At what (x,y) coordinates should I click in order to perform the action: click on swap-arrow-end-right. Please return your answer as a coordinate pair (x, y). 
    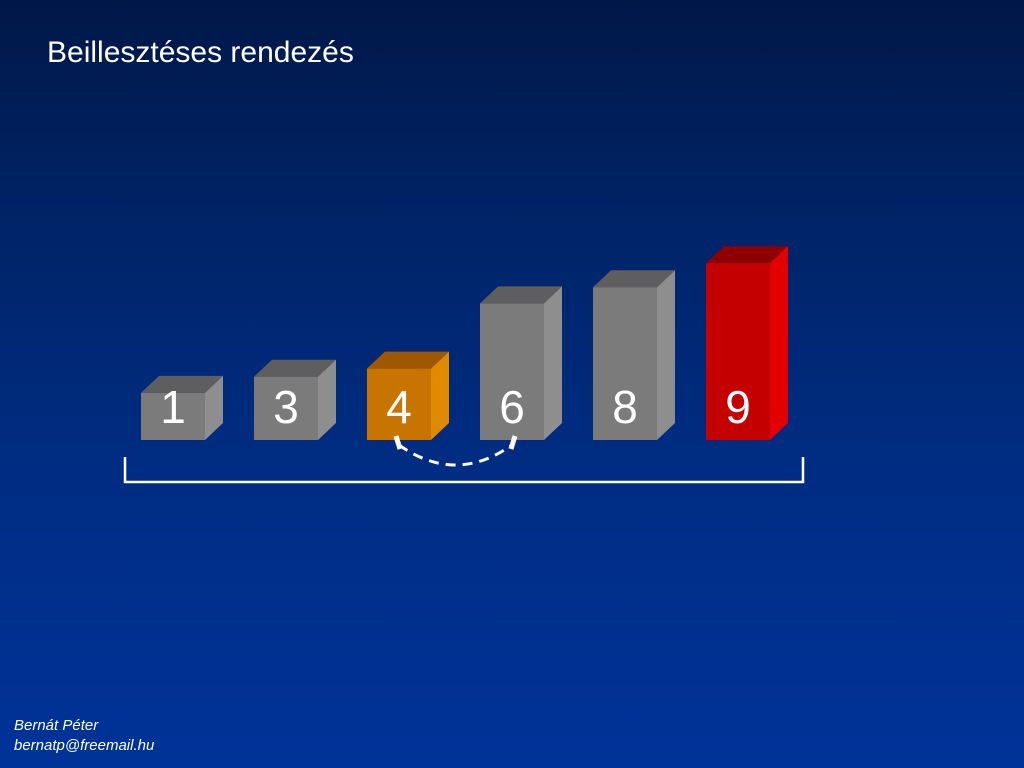
    Looking at the image, I should click on (513, 442).